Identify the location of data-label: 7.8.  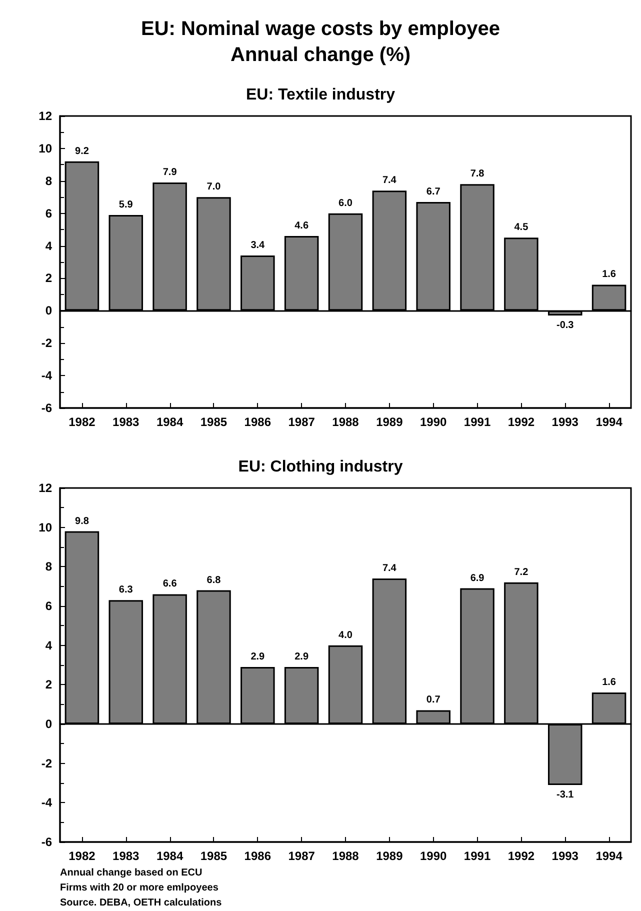
(477, 174).